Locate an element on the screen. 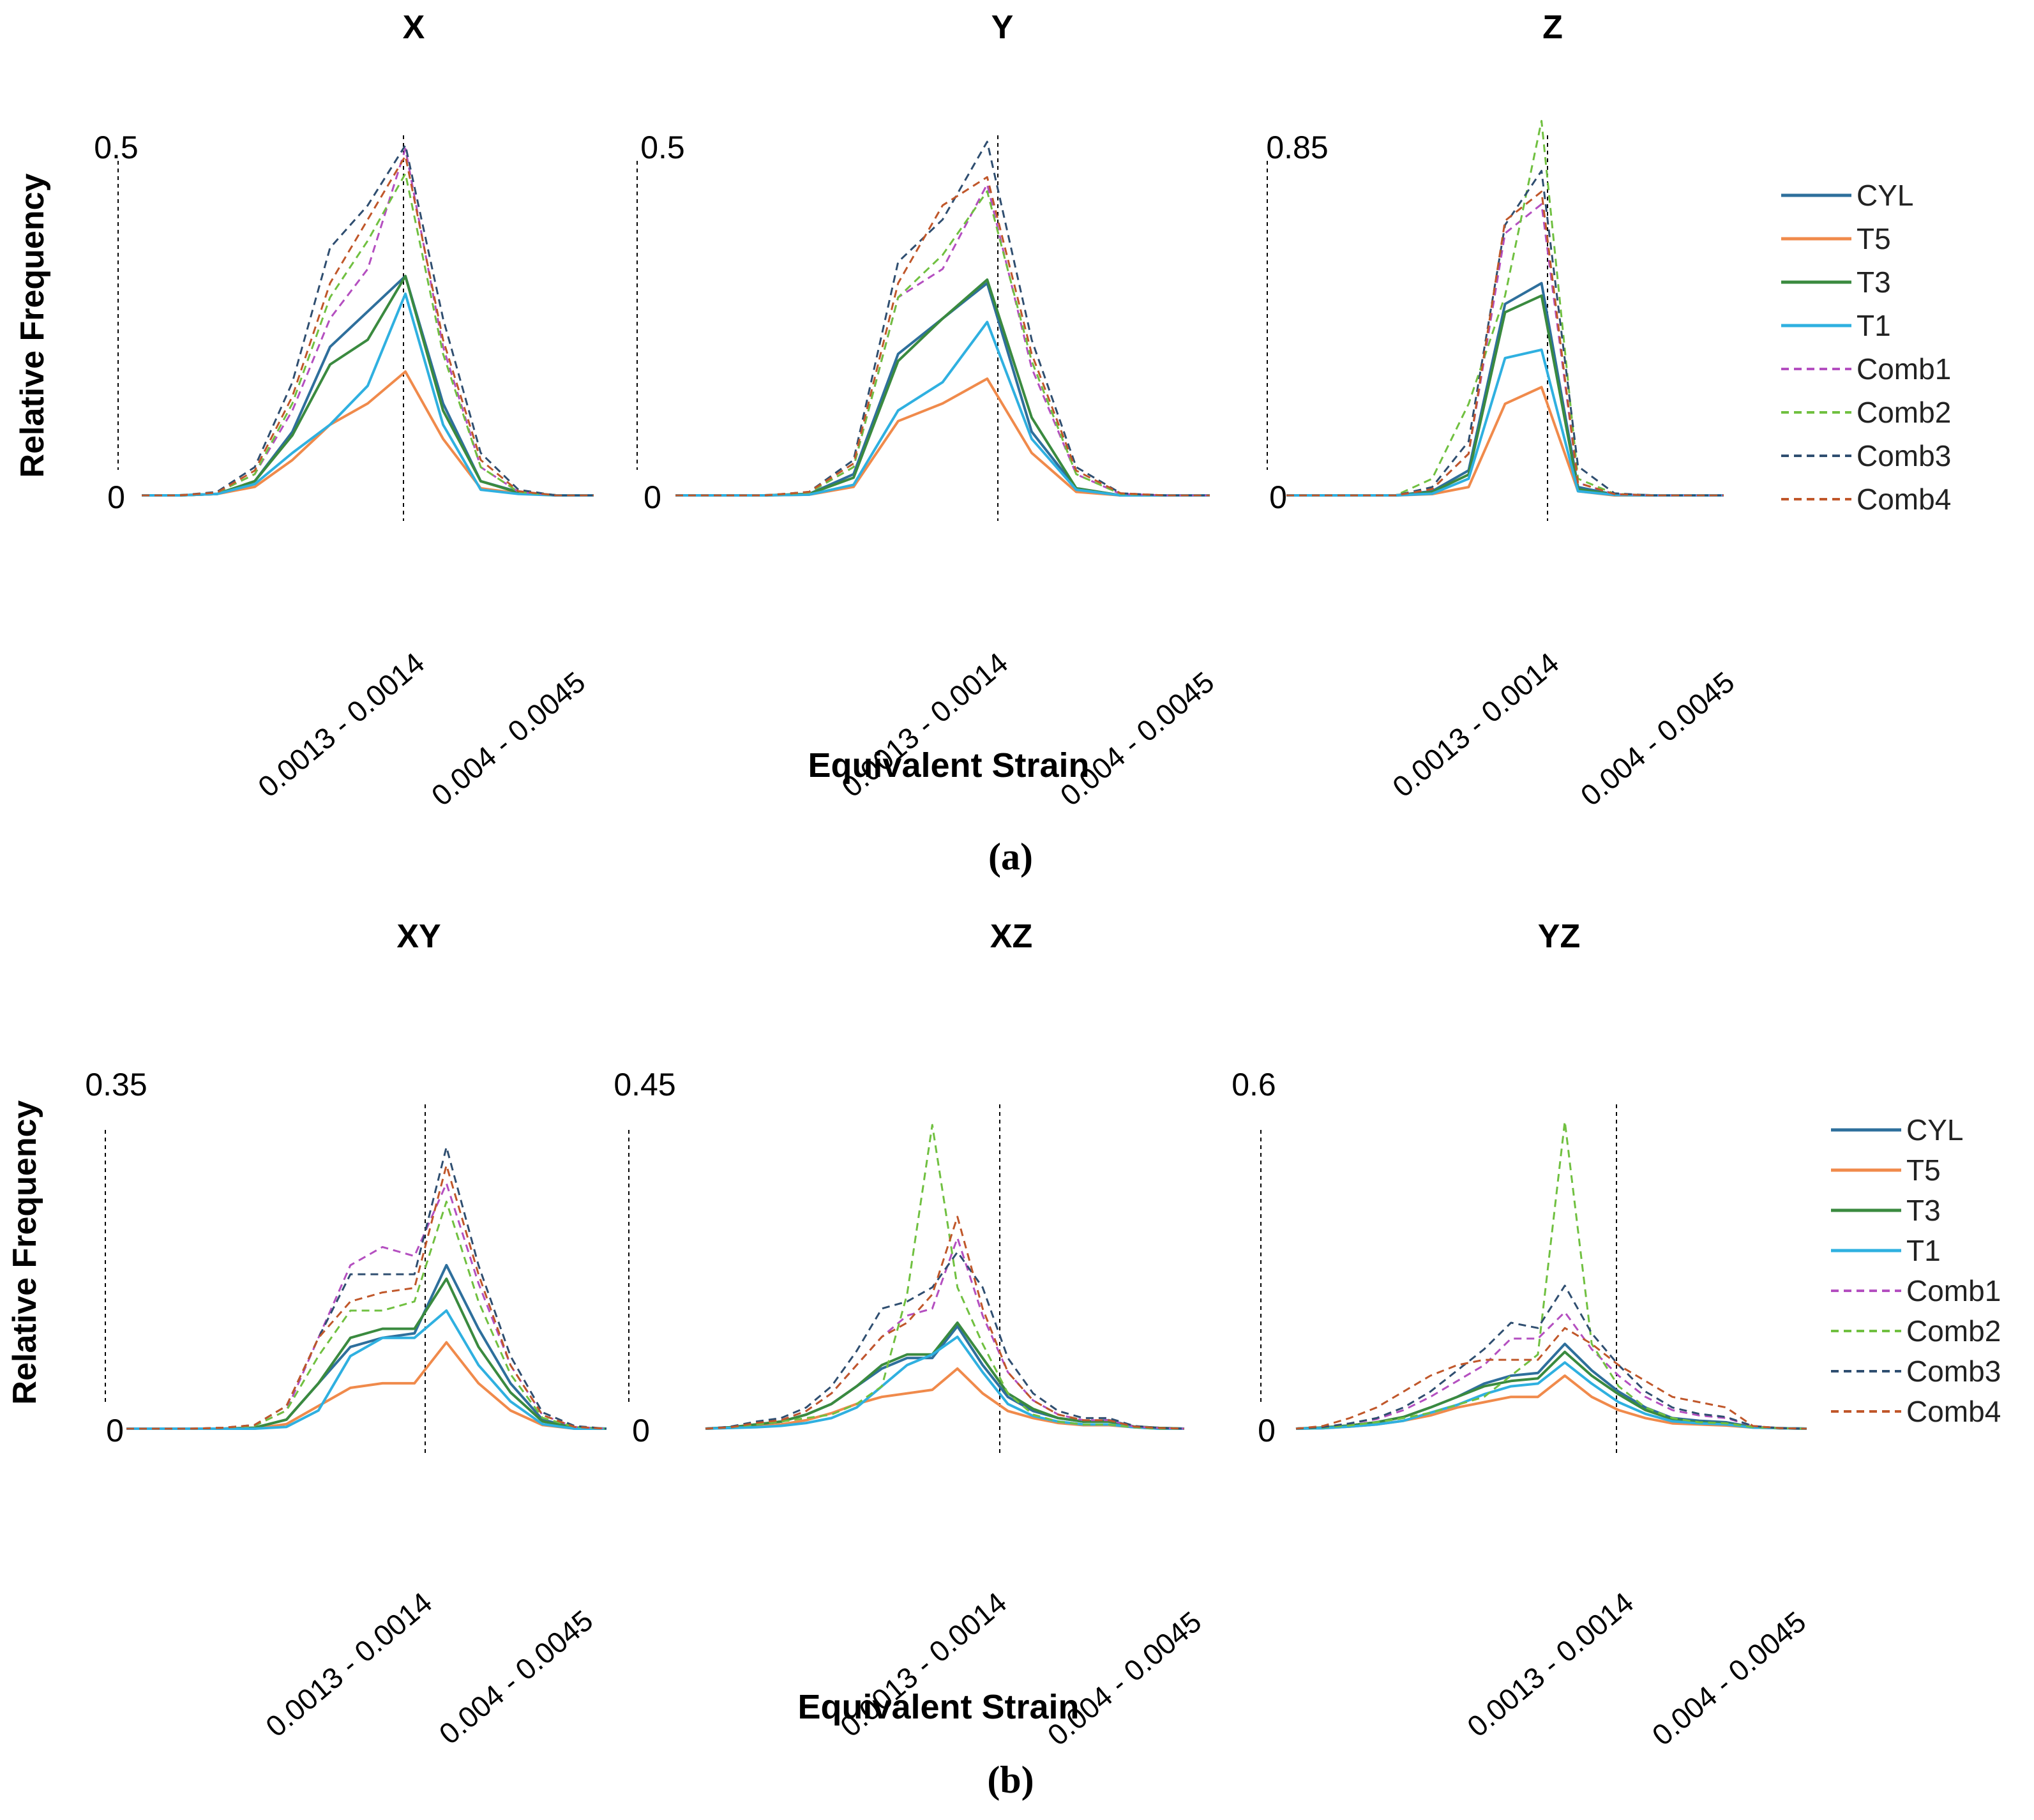  y-axis-label-b: Relative Frequency is located at coordinates (24, 1252).